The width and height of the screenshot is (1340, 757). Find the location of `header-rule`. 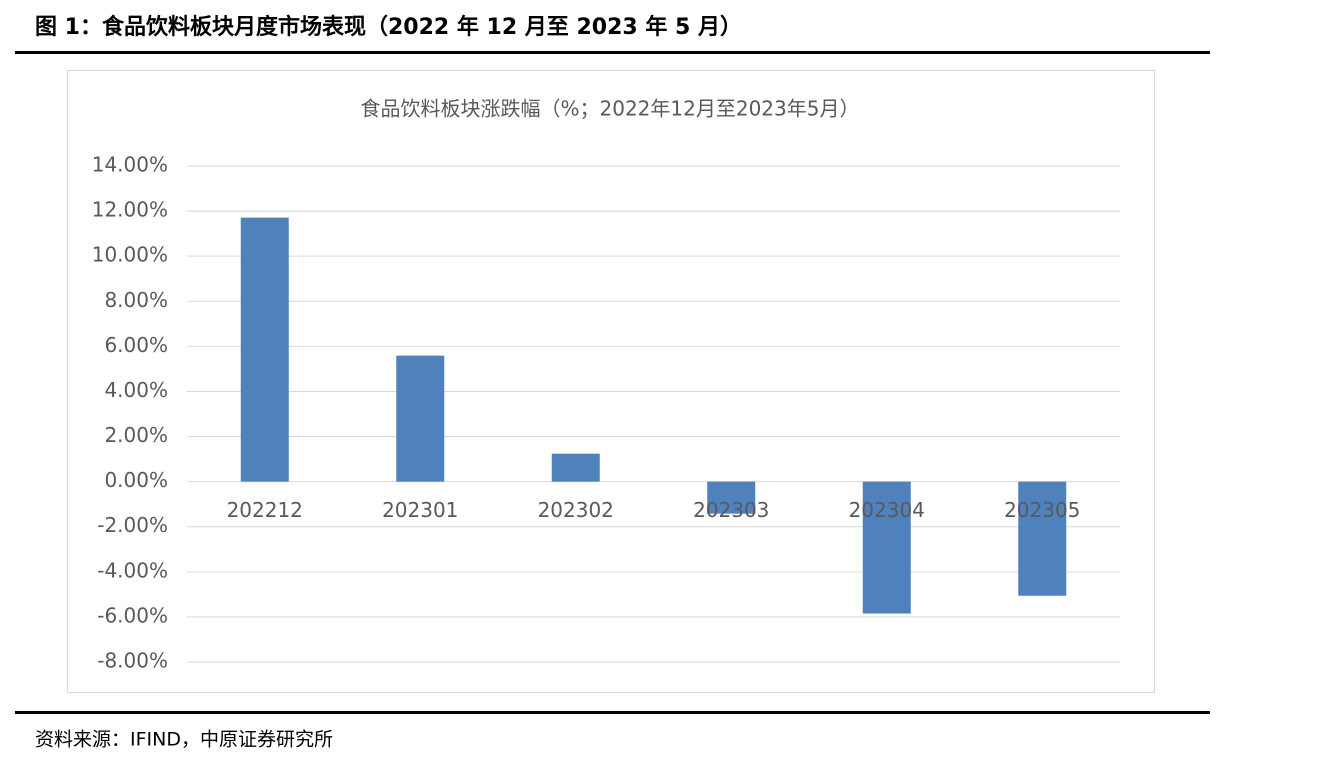

header-rule is located at coordinates (612, 52).